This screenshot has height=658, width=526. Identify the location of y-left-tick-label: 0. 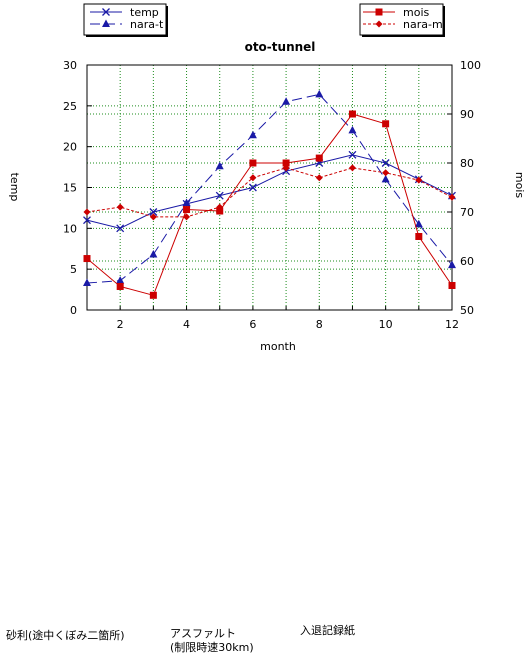
(73, 310).